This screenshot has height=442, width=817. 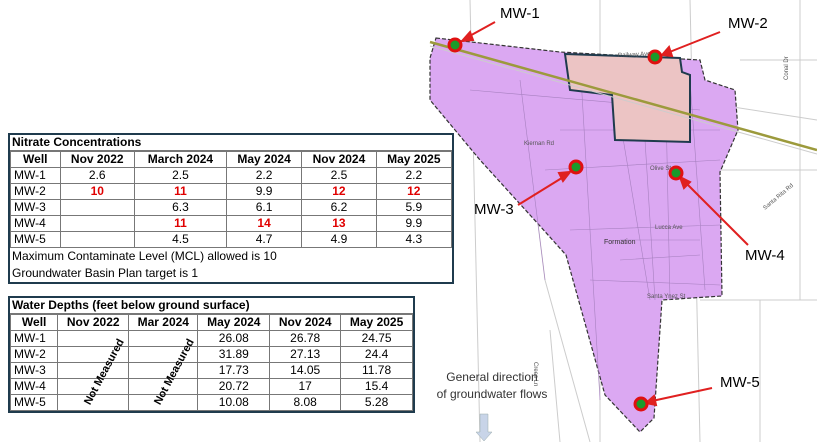 I want to click on cell: 26.78, so click(x=305, y=338).